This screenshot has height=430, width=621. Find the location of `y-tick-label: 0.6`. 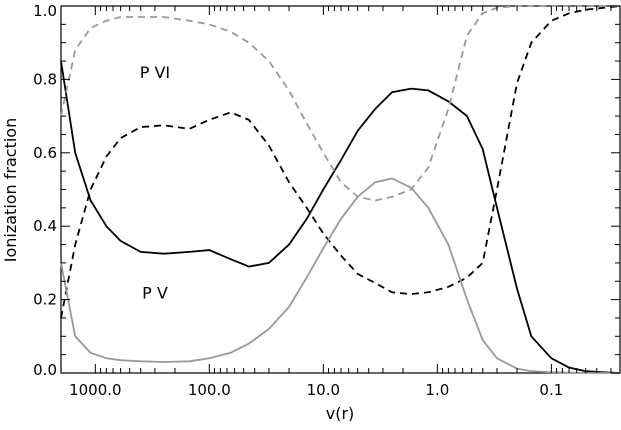

y-tick-label: 0.6 is located at coordinates (45, 153).